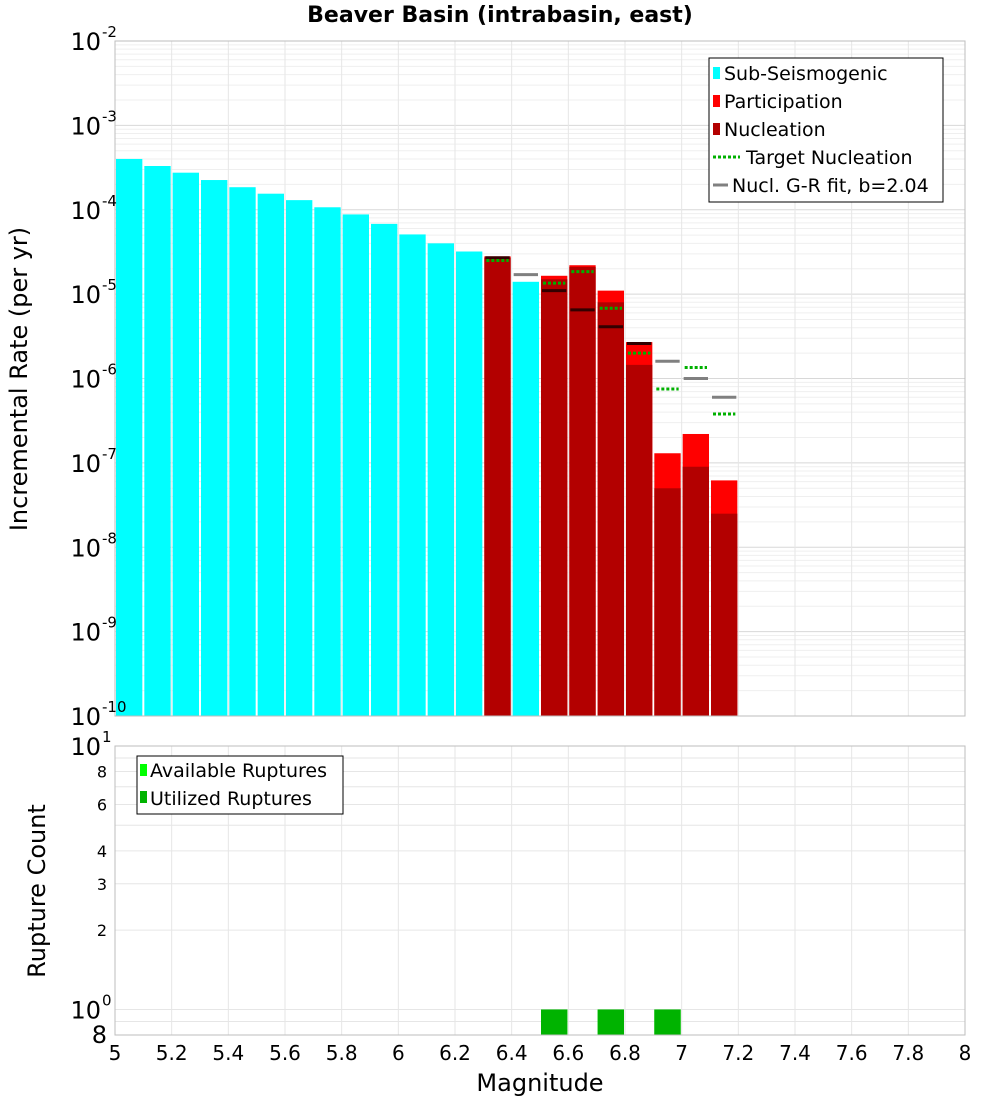  Describe the element at coordinates (830, 186) in the screenshot. I see `legend-label-gr-fit: Nucl. G-R fit, b=2.04` at that location.